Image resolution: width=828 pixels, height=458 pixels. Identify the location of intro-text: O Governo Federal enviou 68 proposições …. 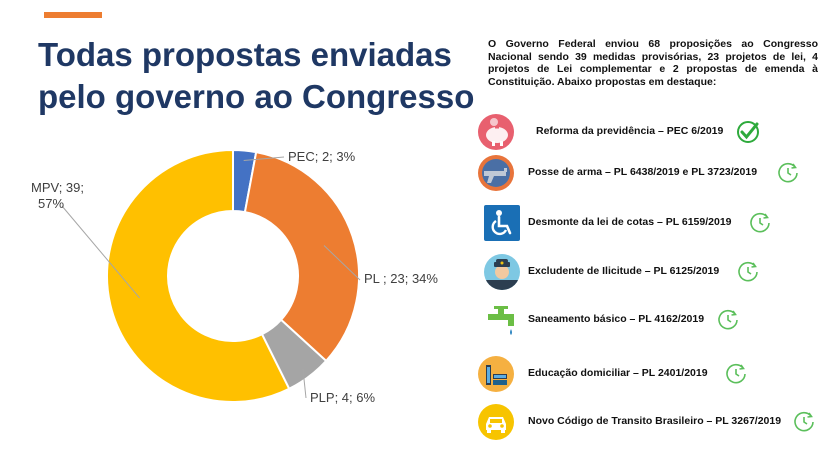
(653, 63).